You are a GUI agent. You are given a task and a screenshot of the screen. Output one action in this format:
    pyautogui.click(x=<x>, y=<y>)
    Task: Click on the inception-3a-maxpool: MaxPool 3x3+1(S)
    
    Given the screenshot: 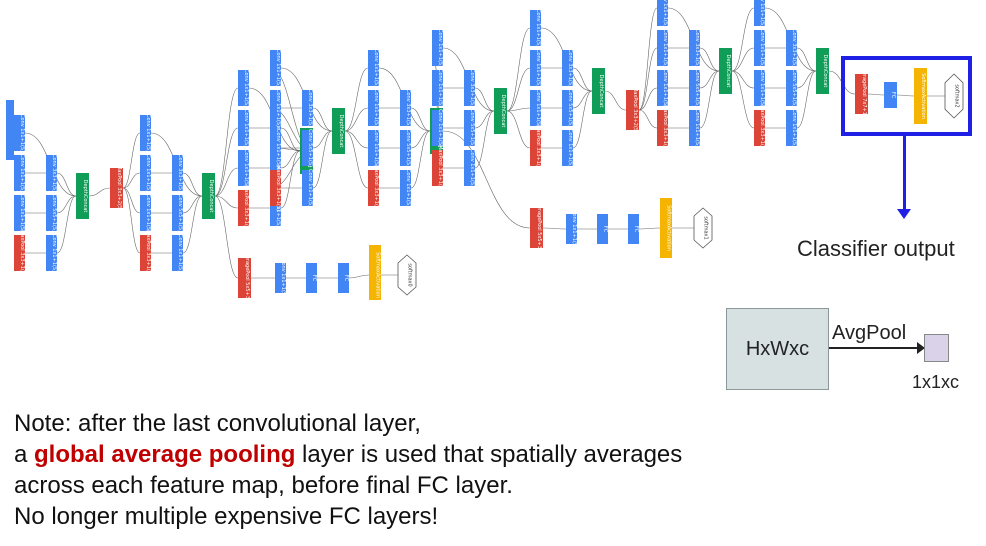 What is the action you would take?
    pyautogui.click(x=19, y=253)
    